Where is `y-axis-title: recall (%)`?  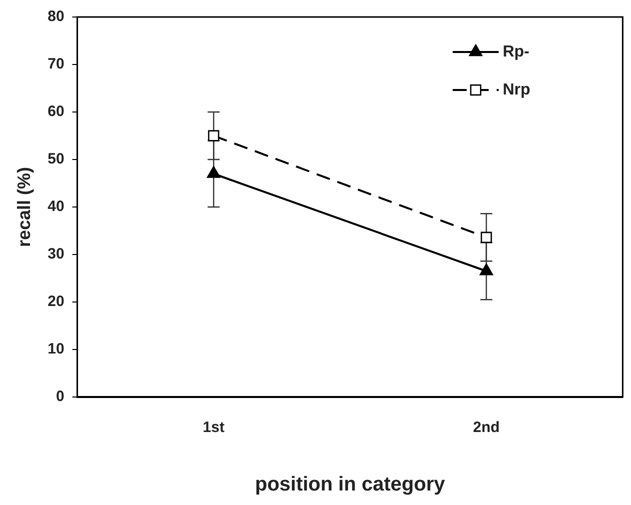 y-axis-title: recall (%) is located at coordinates (24, 207).